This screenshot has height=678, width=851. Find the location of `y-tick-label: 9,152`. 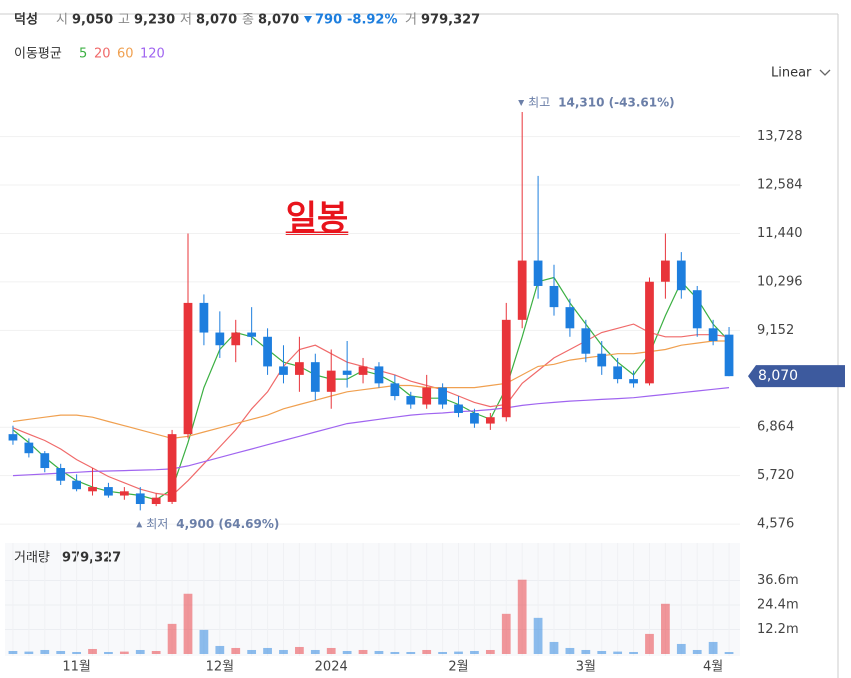

y-tick-label: 9,152 is located at coordinates (775, 330).